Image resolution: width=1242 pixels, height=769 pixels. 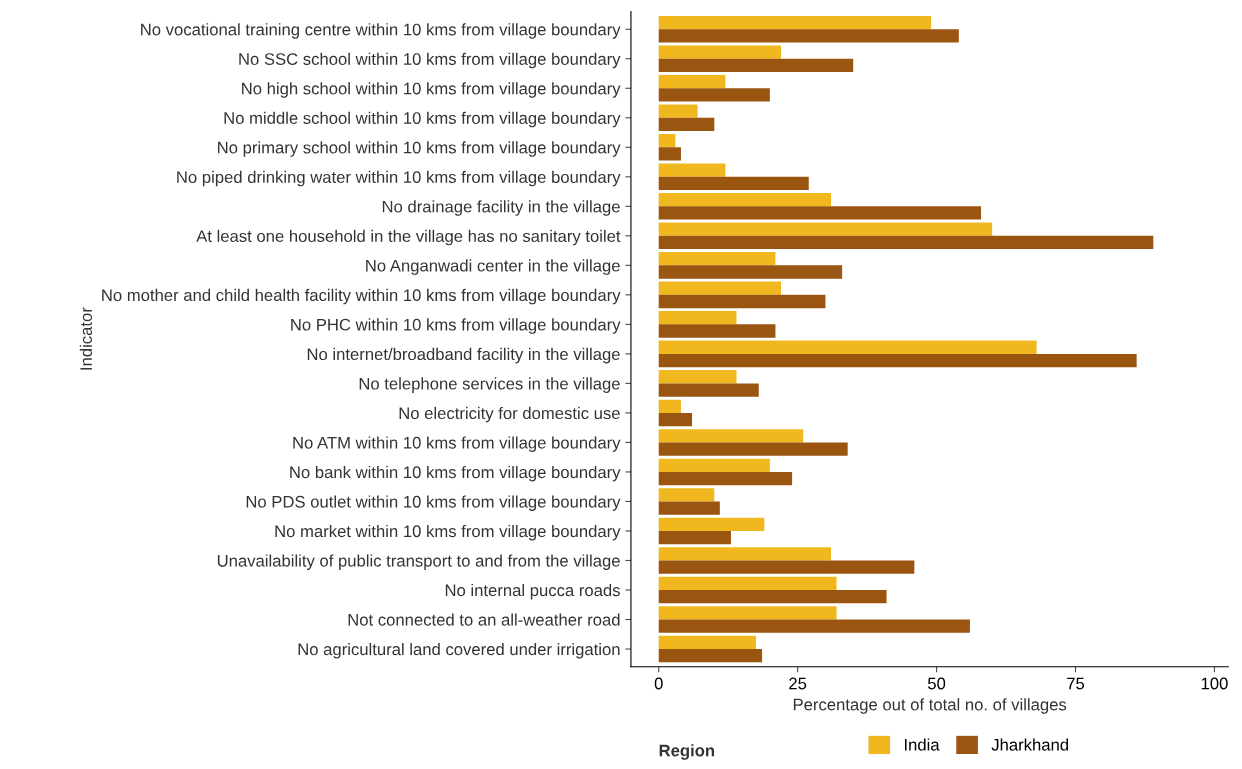 What do you see at coordinates (431, 90) in the screenshot?
I see `y-tick-label: No high school within 10 kms from village boundary` at bounding box center [431, 90].